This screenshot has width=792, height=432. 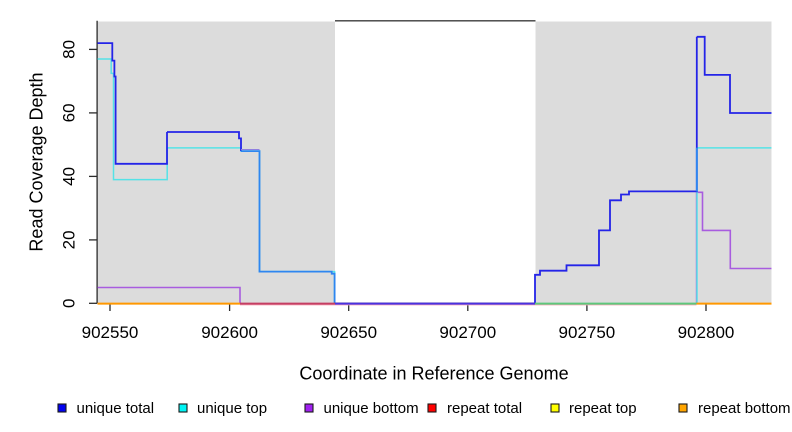 What do you see at coordinates (116, 408) in the screenshot?
I see `svg-text: unique total` at bounding box center [116, 408].